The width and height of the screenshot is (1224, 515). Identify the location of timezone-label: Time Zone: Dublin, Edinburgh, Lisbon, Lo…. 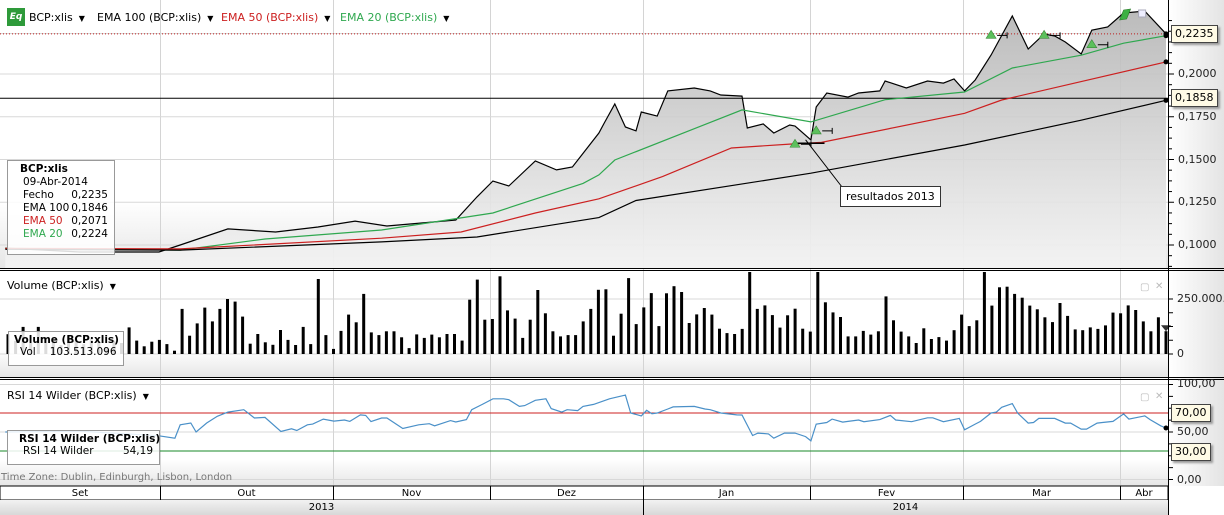
(117, 477).